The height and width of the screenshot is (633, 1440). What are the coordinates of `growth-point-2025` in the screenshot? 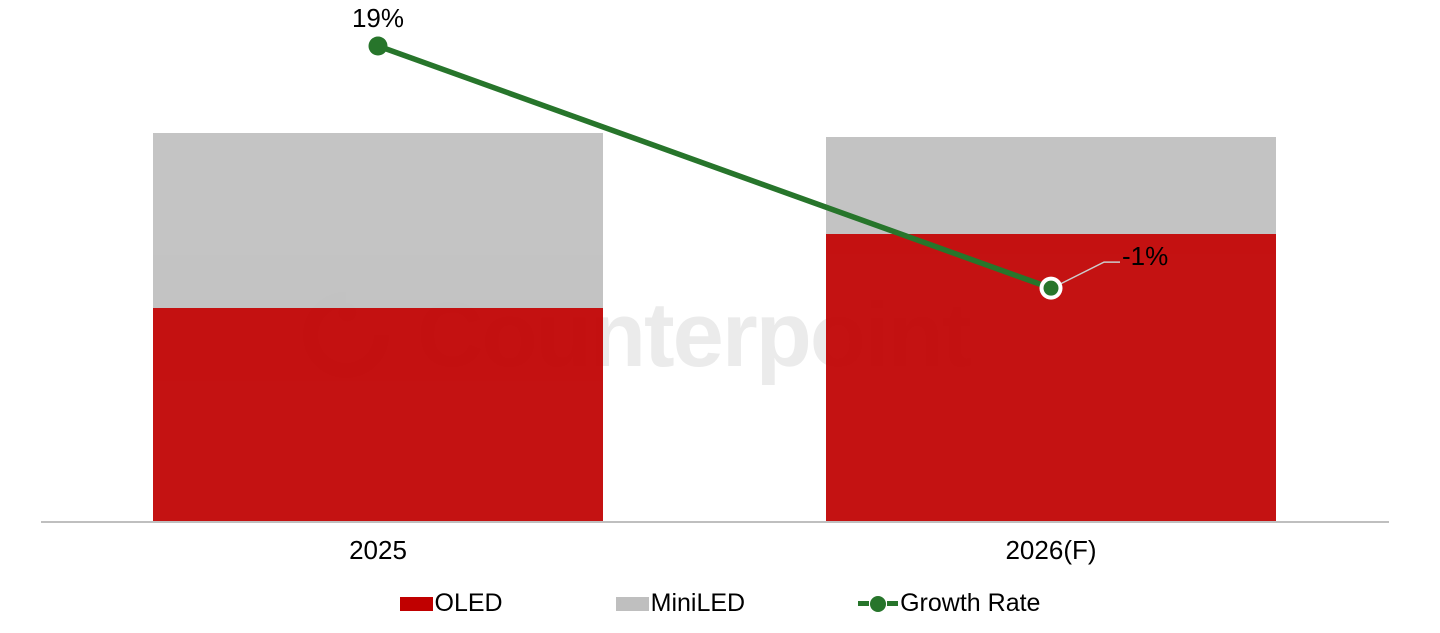 It's located at (378, 46).